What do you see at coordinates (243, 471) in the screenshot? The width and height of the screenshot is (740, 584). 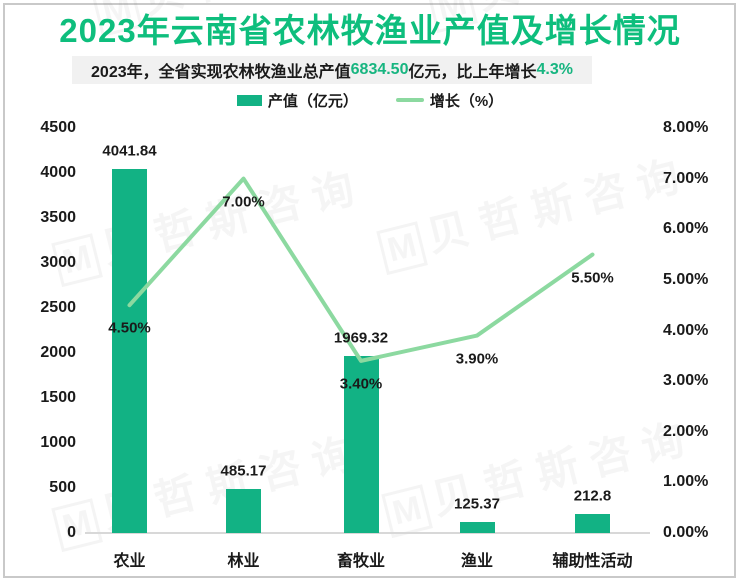 I see `bar-value-label: 485.17` at bounding box center [243, 471].